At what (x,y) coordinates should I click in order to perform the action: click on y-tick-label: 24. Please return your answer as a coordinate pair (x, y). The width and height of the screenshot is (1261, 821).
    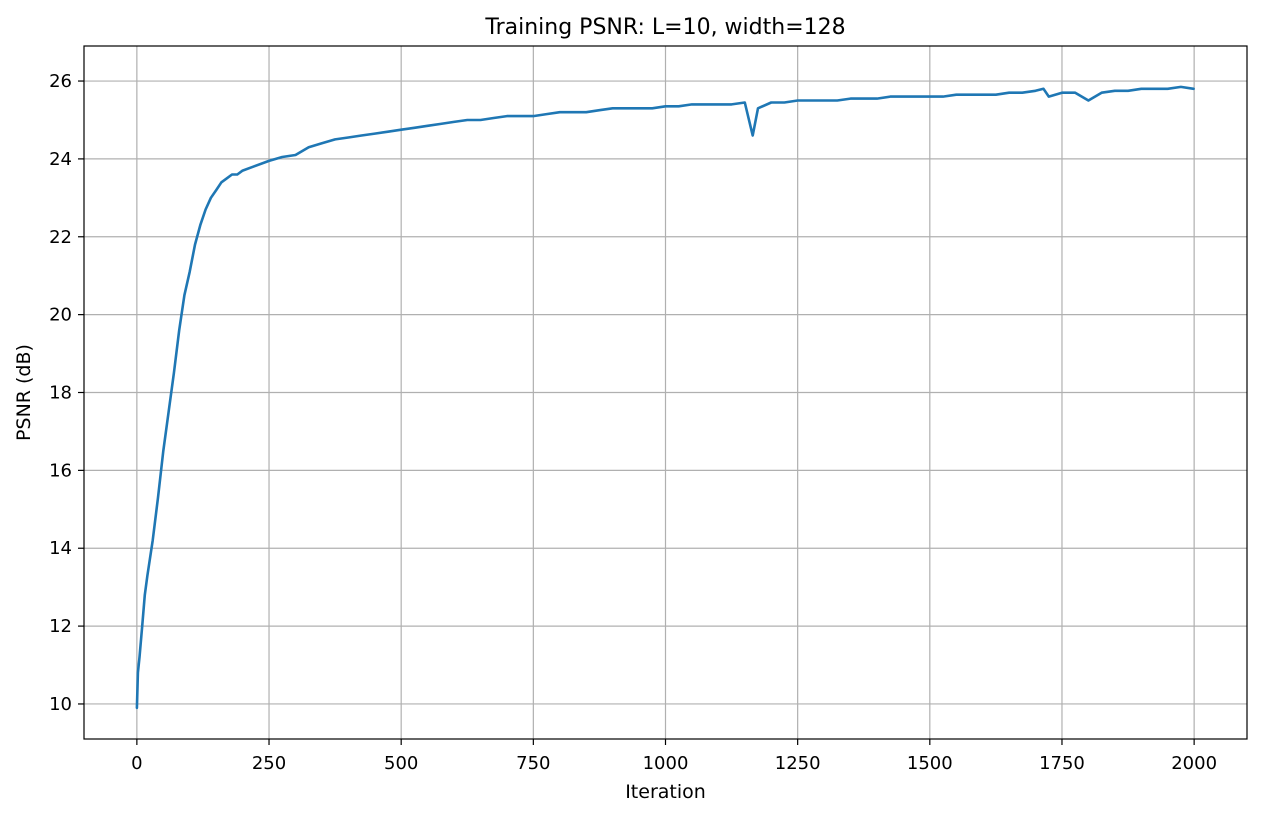
    Looking at the image, I should click on (60, 159).